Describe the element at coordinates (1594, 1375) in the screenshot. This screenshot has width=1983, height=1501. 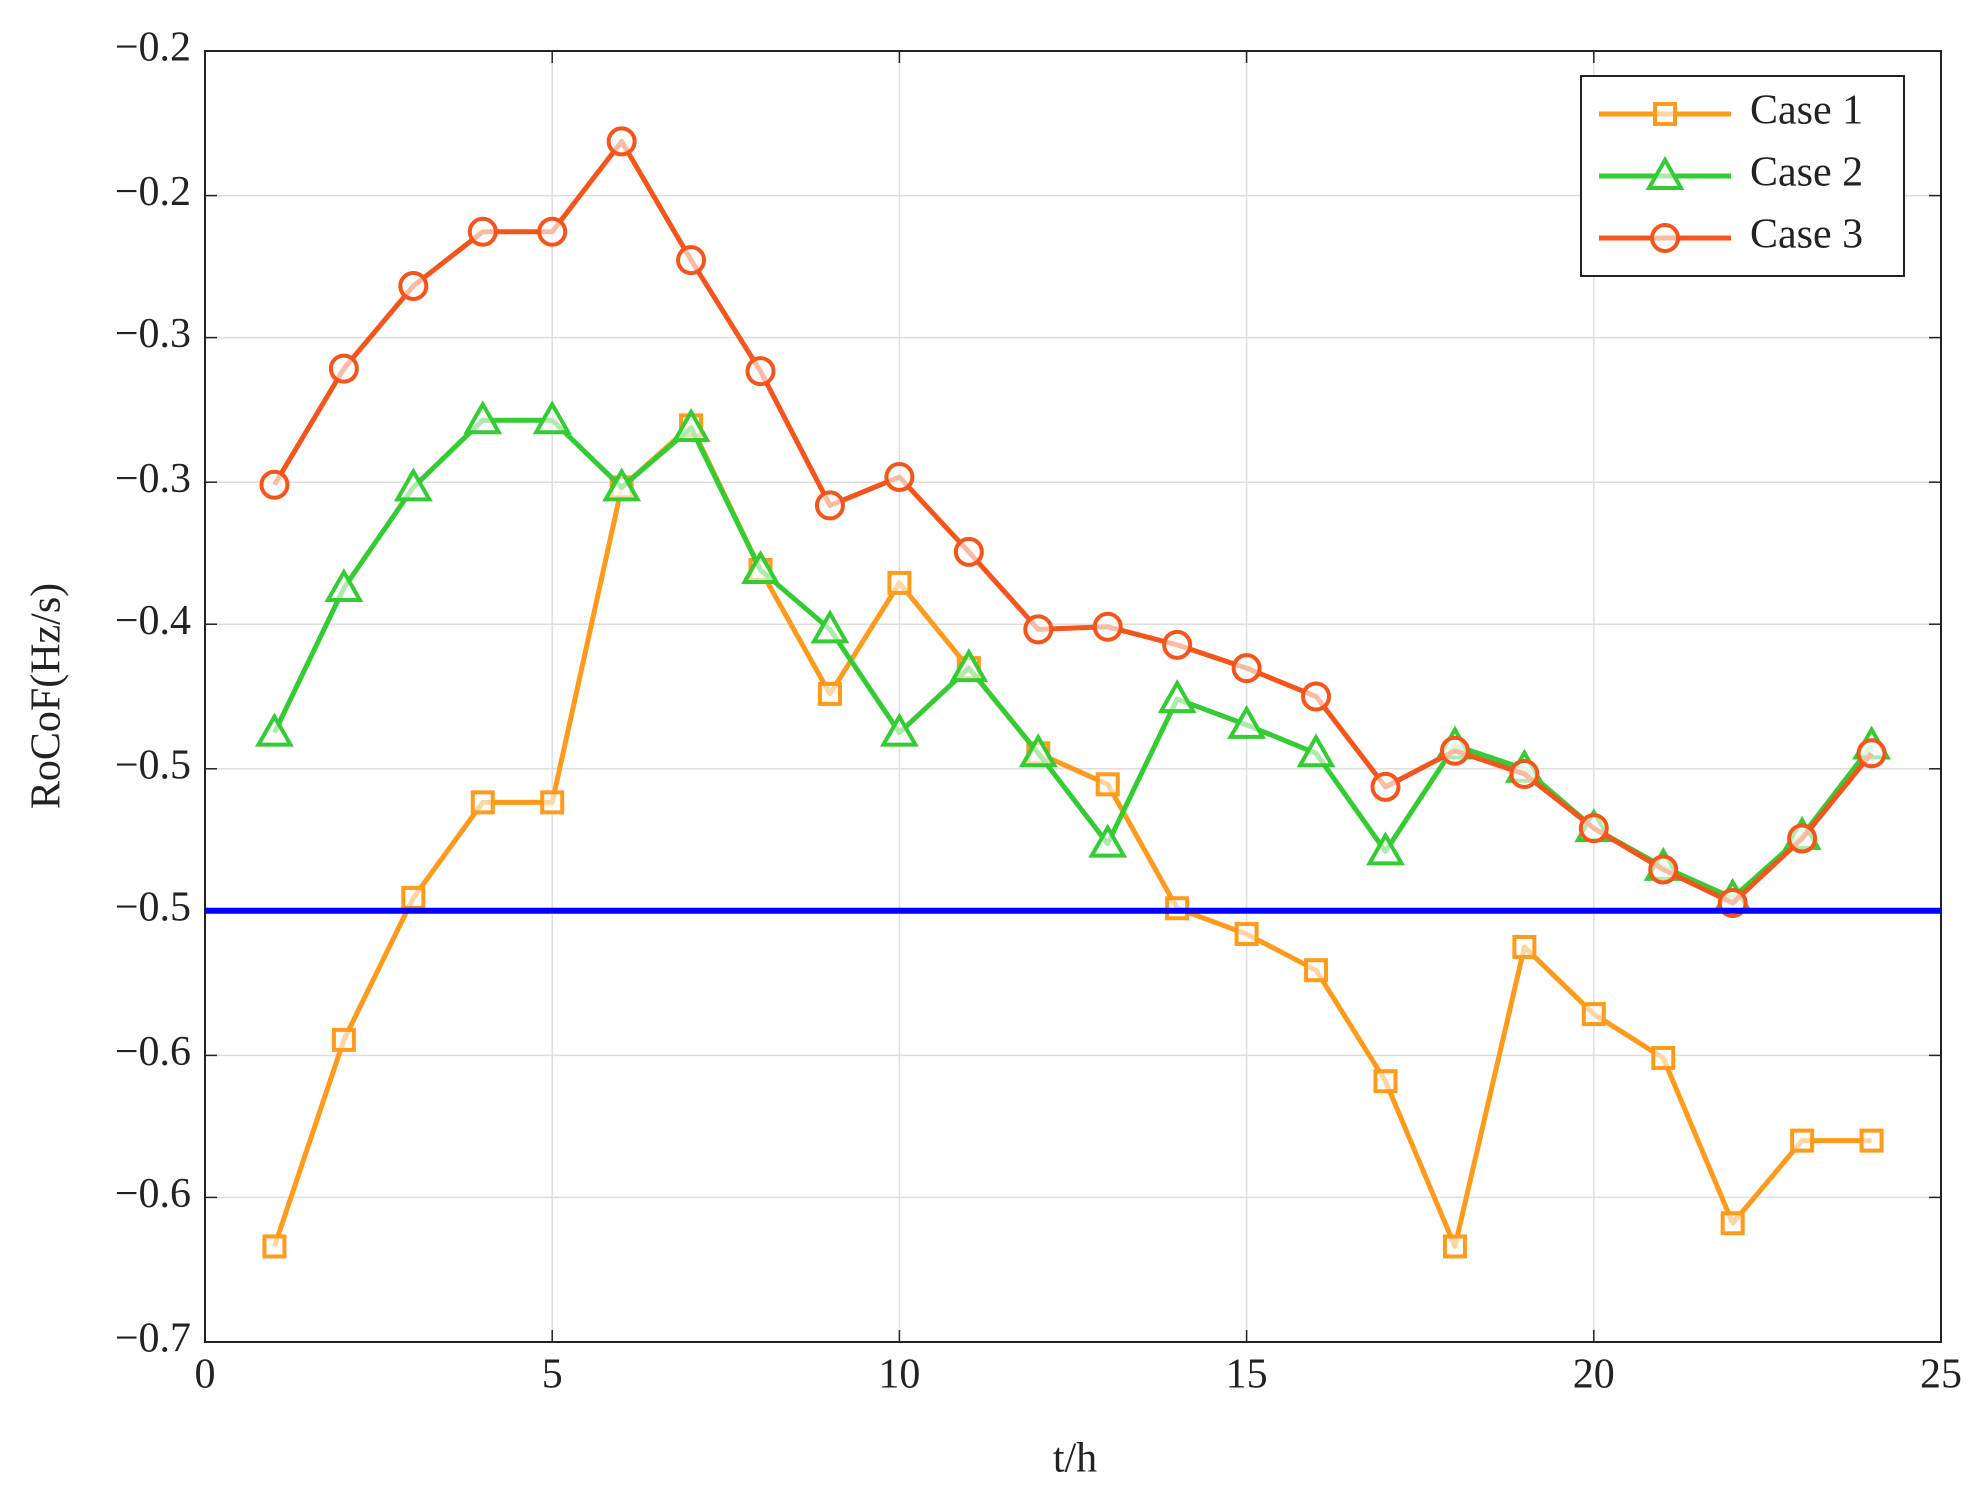
I see `x-tick-label: 20` at that location.